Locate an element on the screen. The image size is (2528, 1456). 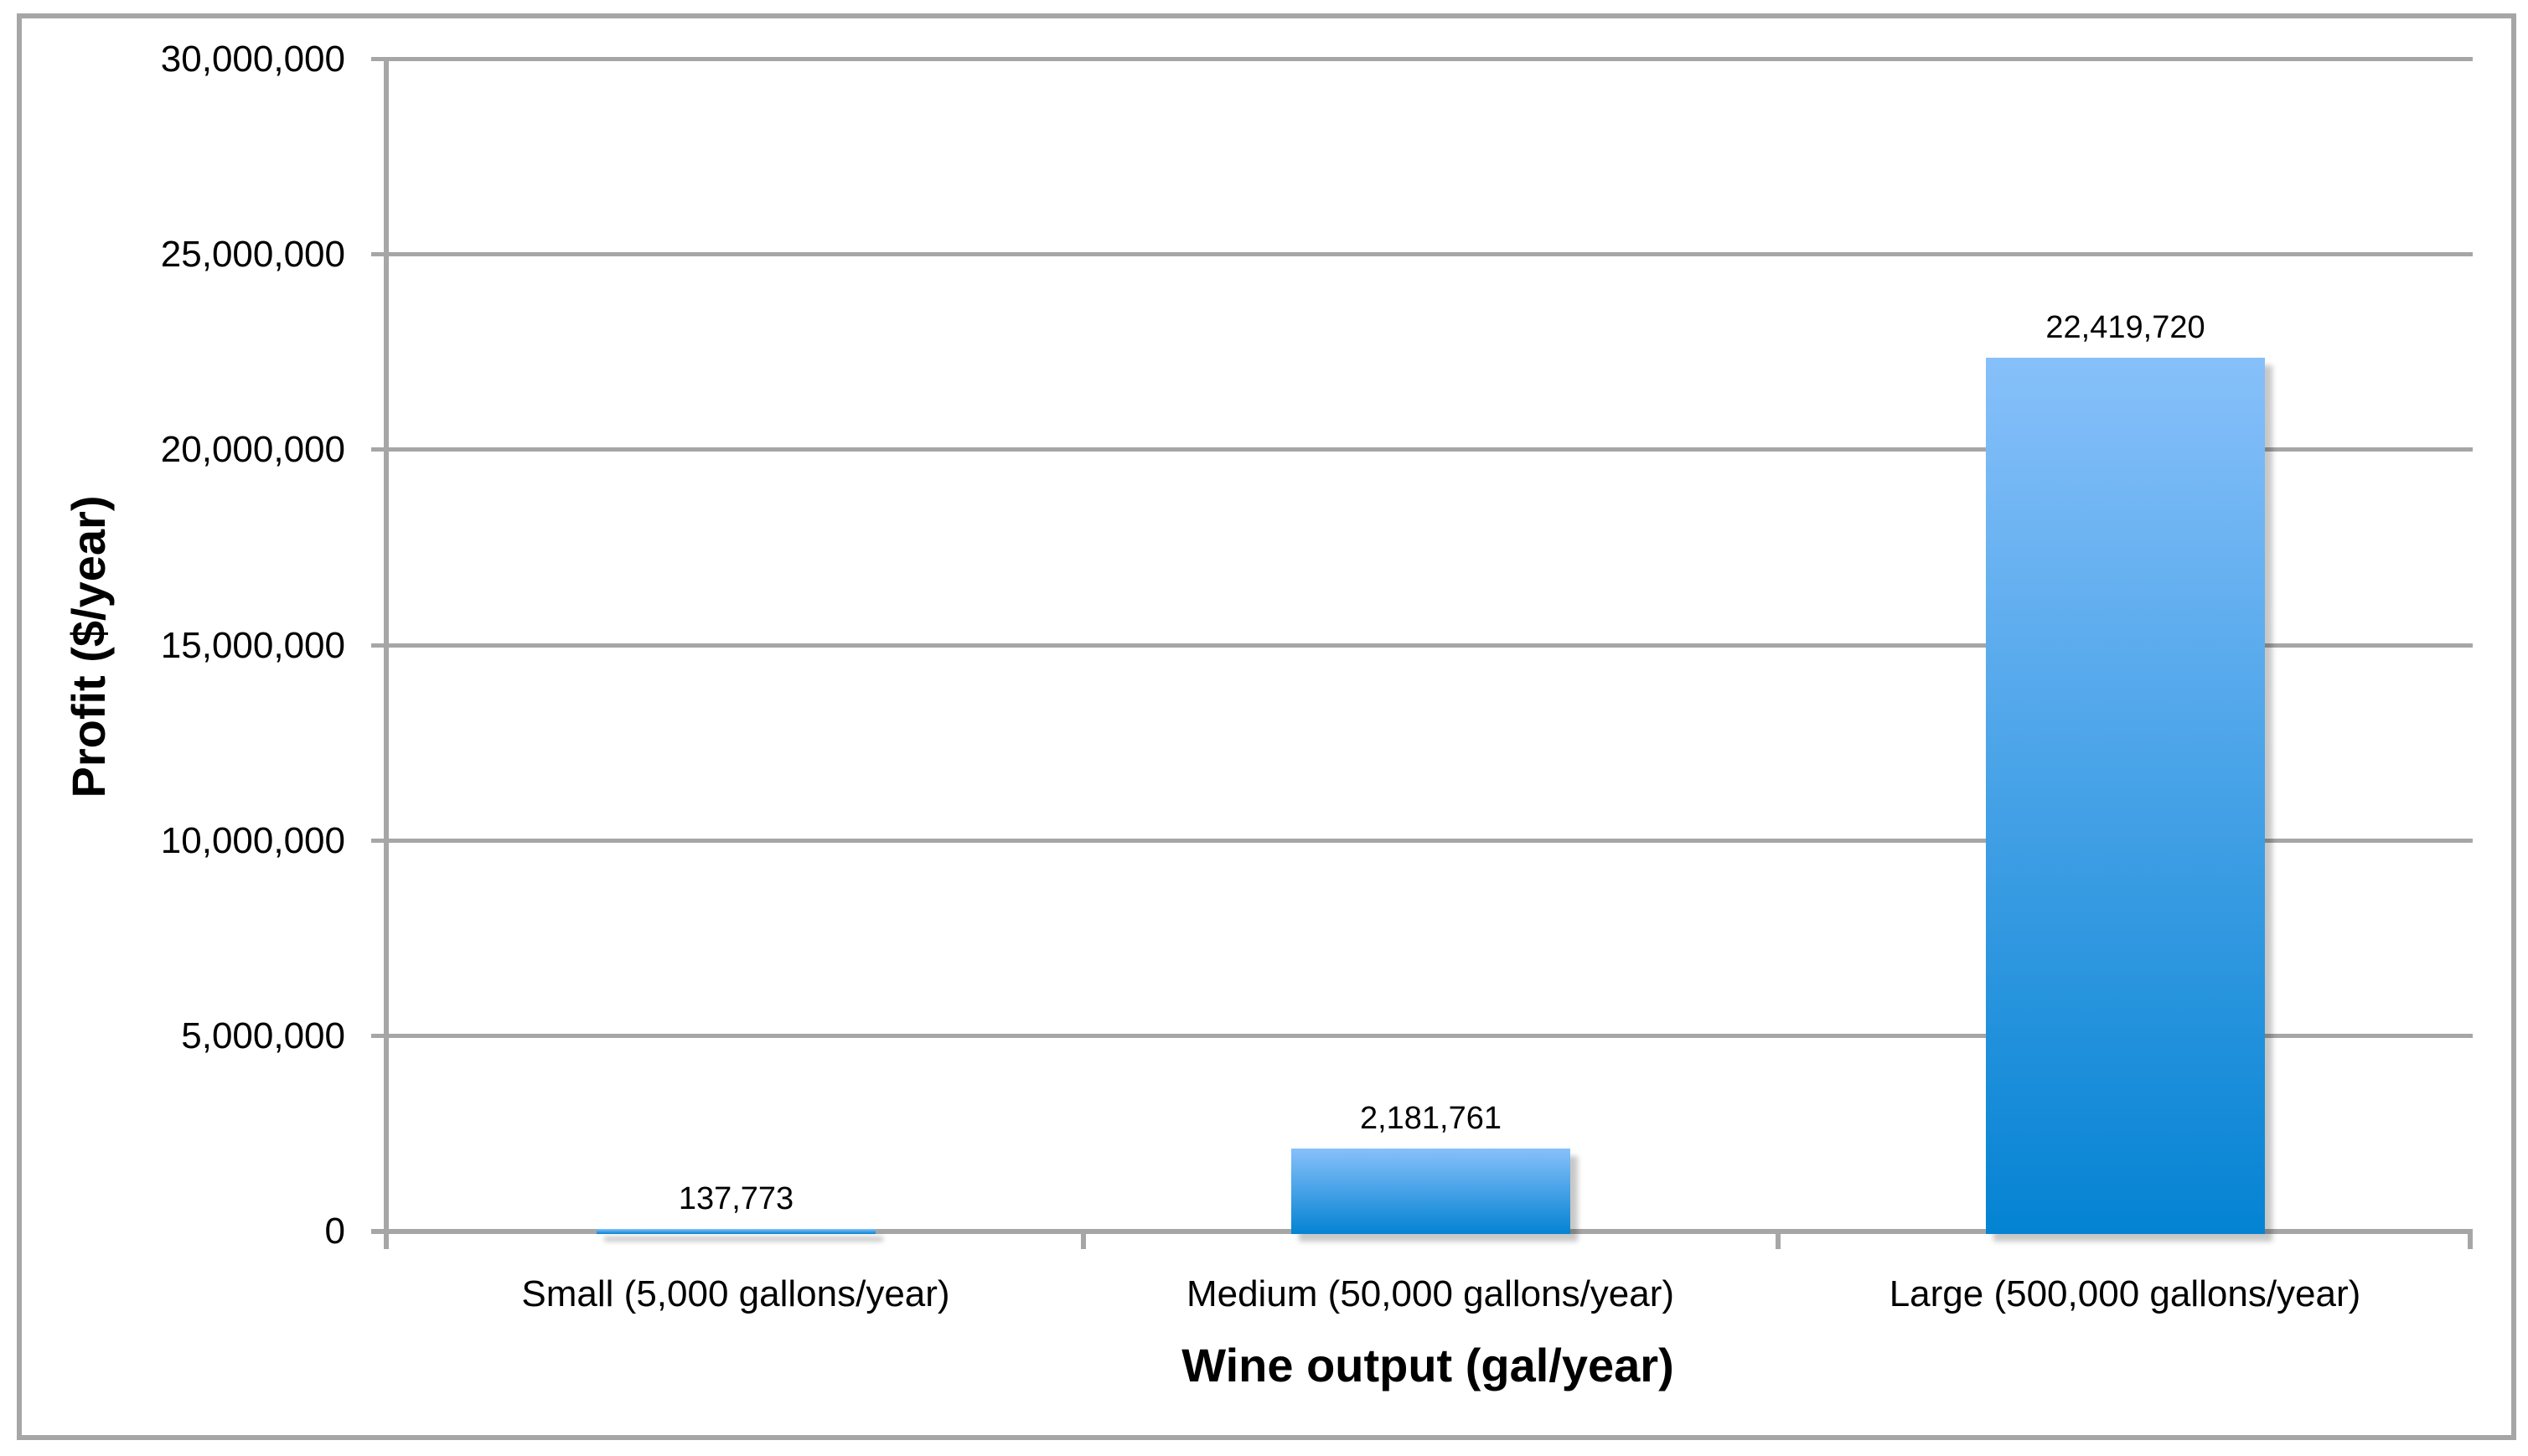
y-tick-label: 10,000,000 is located at coordinates (253, 840).